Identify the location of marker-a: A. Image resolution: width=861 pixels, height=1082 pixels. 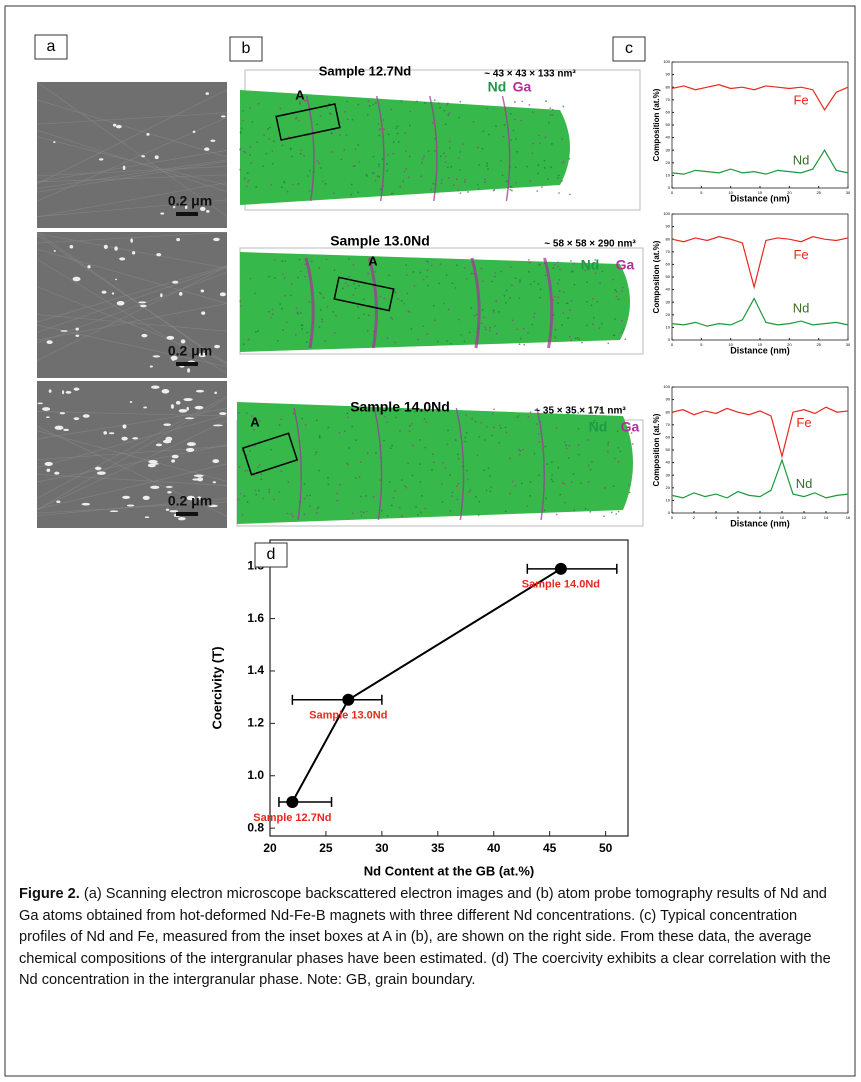
(373, 260).